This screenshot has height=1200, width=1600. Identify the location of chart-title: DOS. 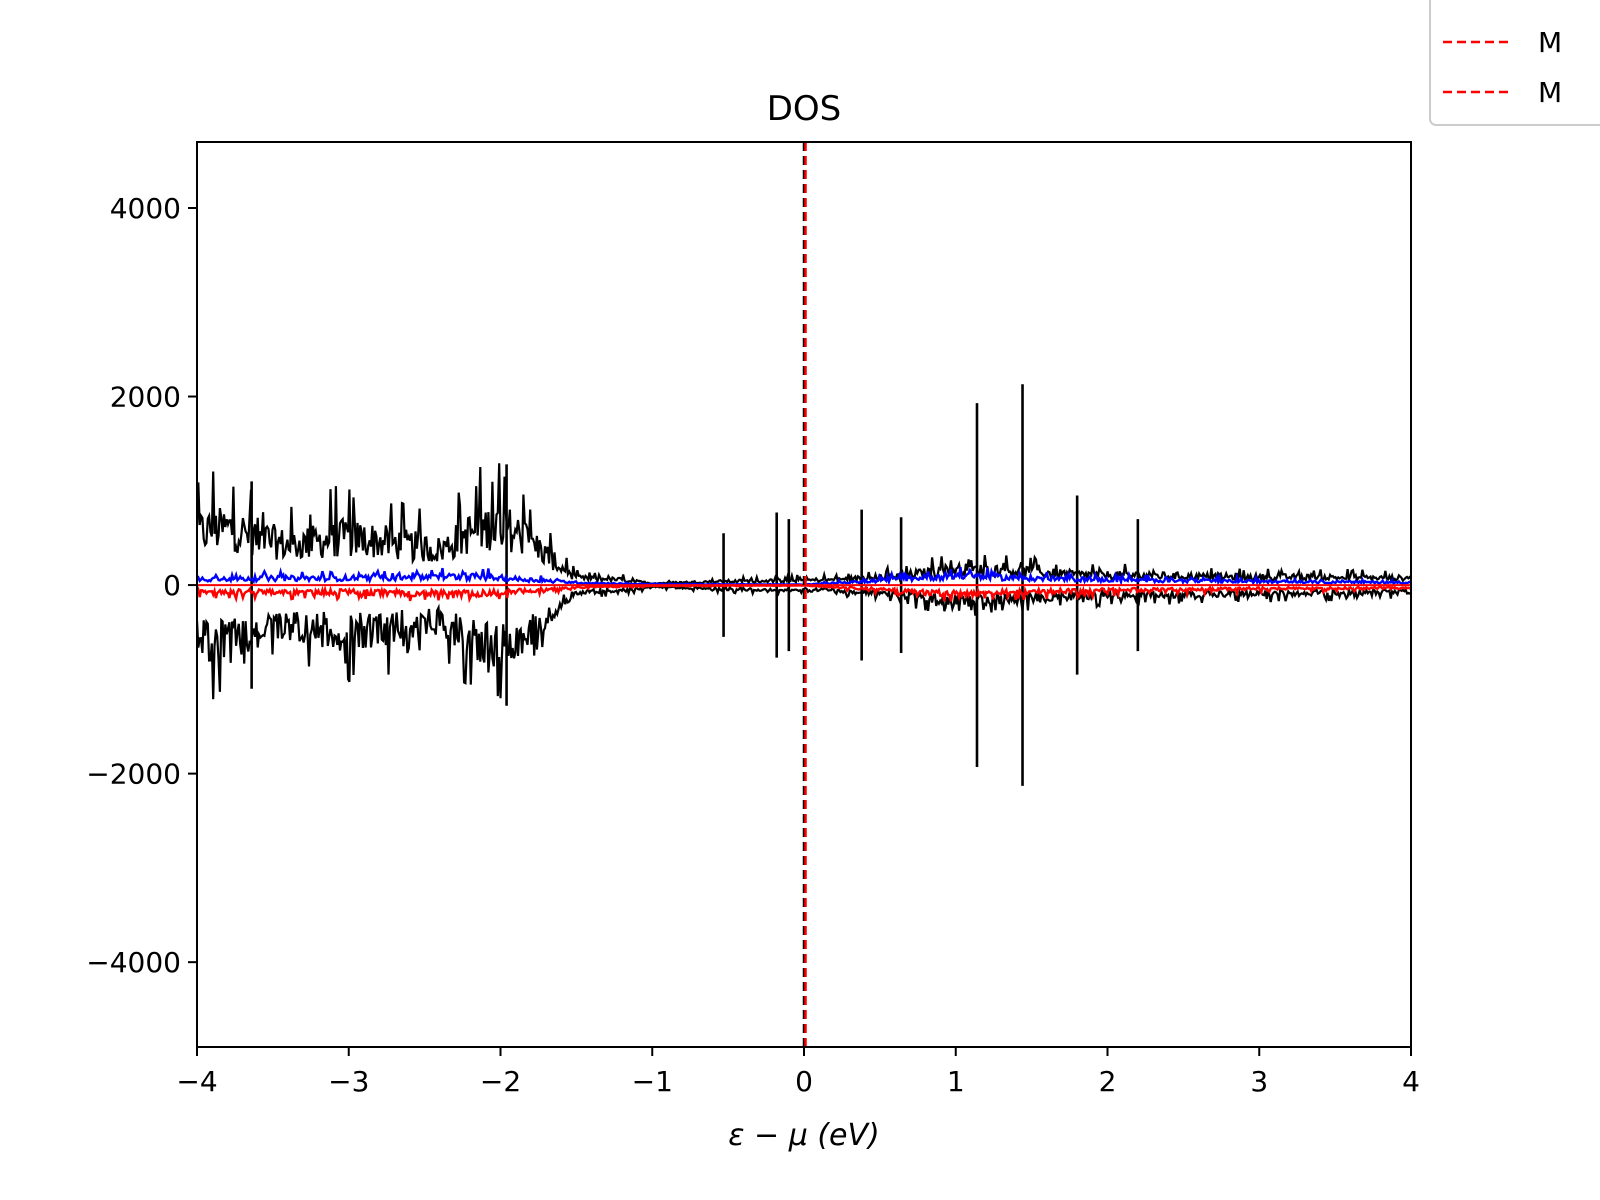
(804, 109).